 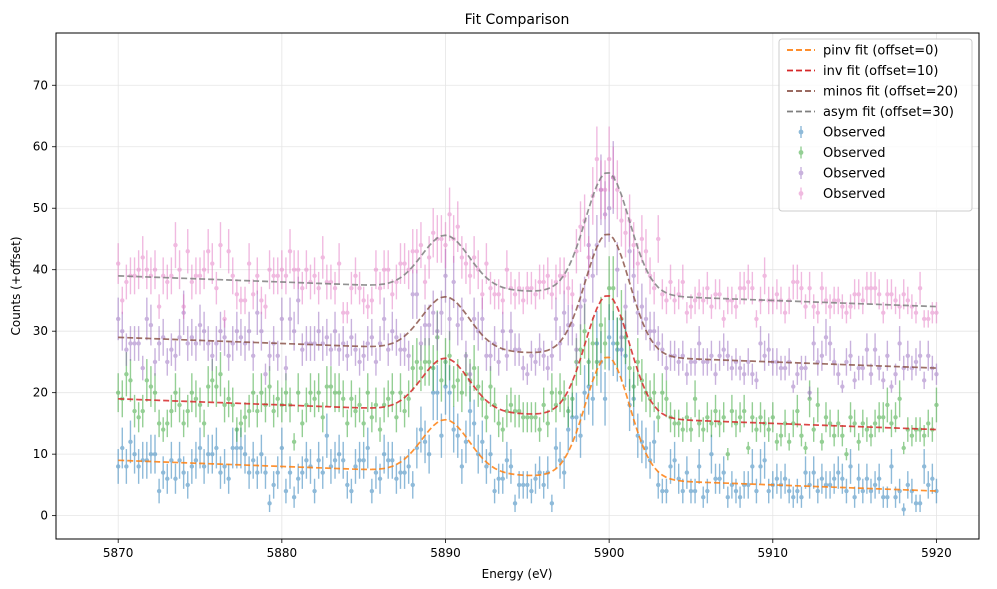 What do you see at coordinates (609, 553) in the screenshot?
I see `x-tick-label: 5900` at bounding box center [609, 553].